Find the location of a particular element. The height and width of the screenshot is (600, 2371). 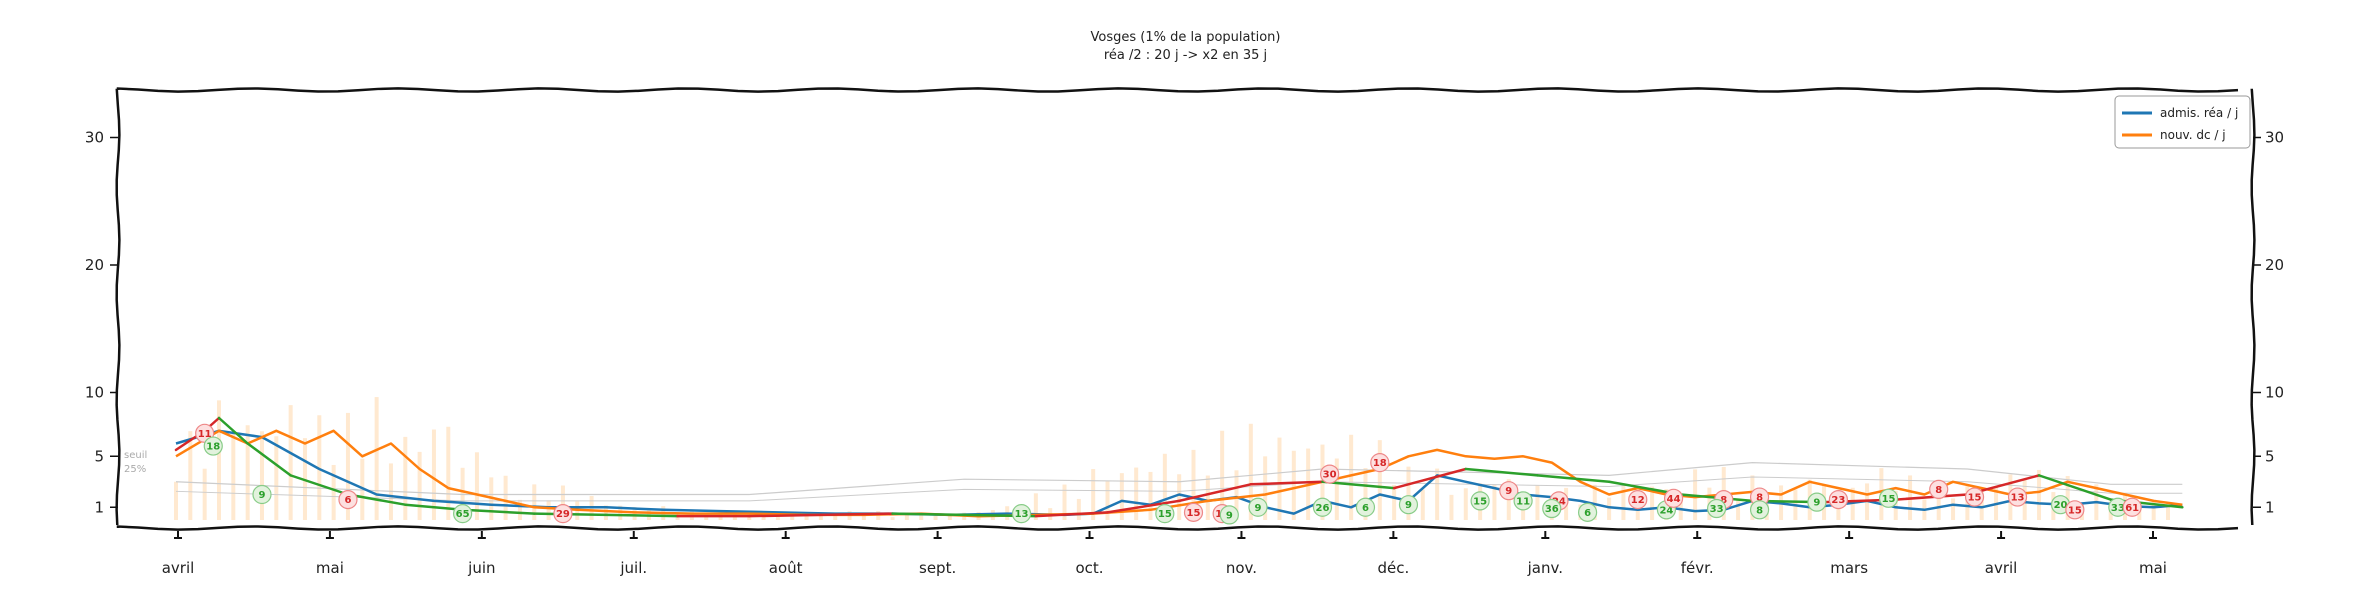

x-tick-label: mars is located at coordinates (1849, 568).